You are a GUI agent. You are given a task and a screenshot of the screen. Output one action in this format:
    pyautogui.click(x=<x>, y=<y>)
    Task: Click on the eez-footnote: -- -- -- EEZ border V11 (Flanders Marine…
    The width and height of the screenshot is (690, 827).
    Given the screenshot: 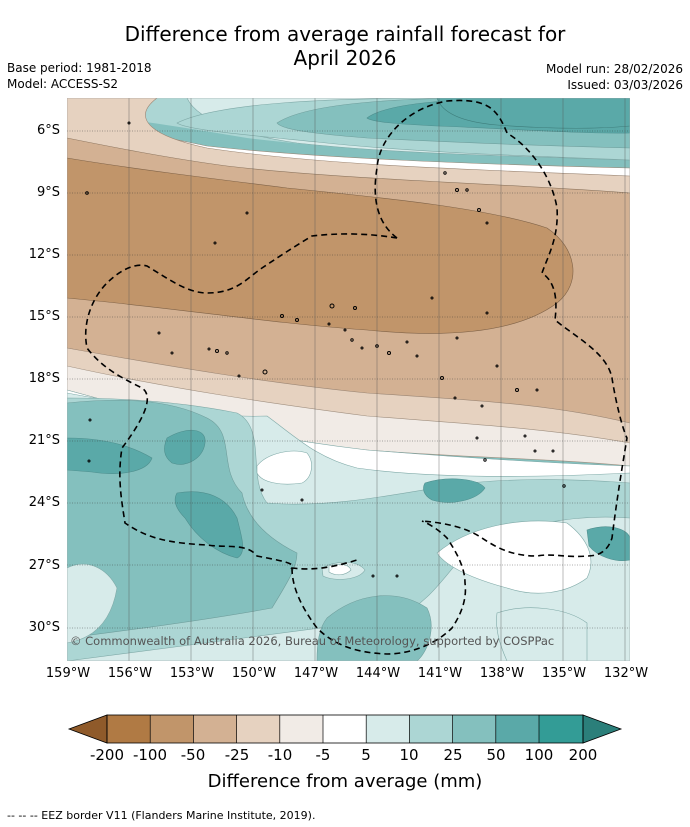 What is the action you would take?
    pyautogui.click(x=161, y=815)
    